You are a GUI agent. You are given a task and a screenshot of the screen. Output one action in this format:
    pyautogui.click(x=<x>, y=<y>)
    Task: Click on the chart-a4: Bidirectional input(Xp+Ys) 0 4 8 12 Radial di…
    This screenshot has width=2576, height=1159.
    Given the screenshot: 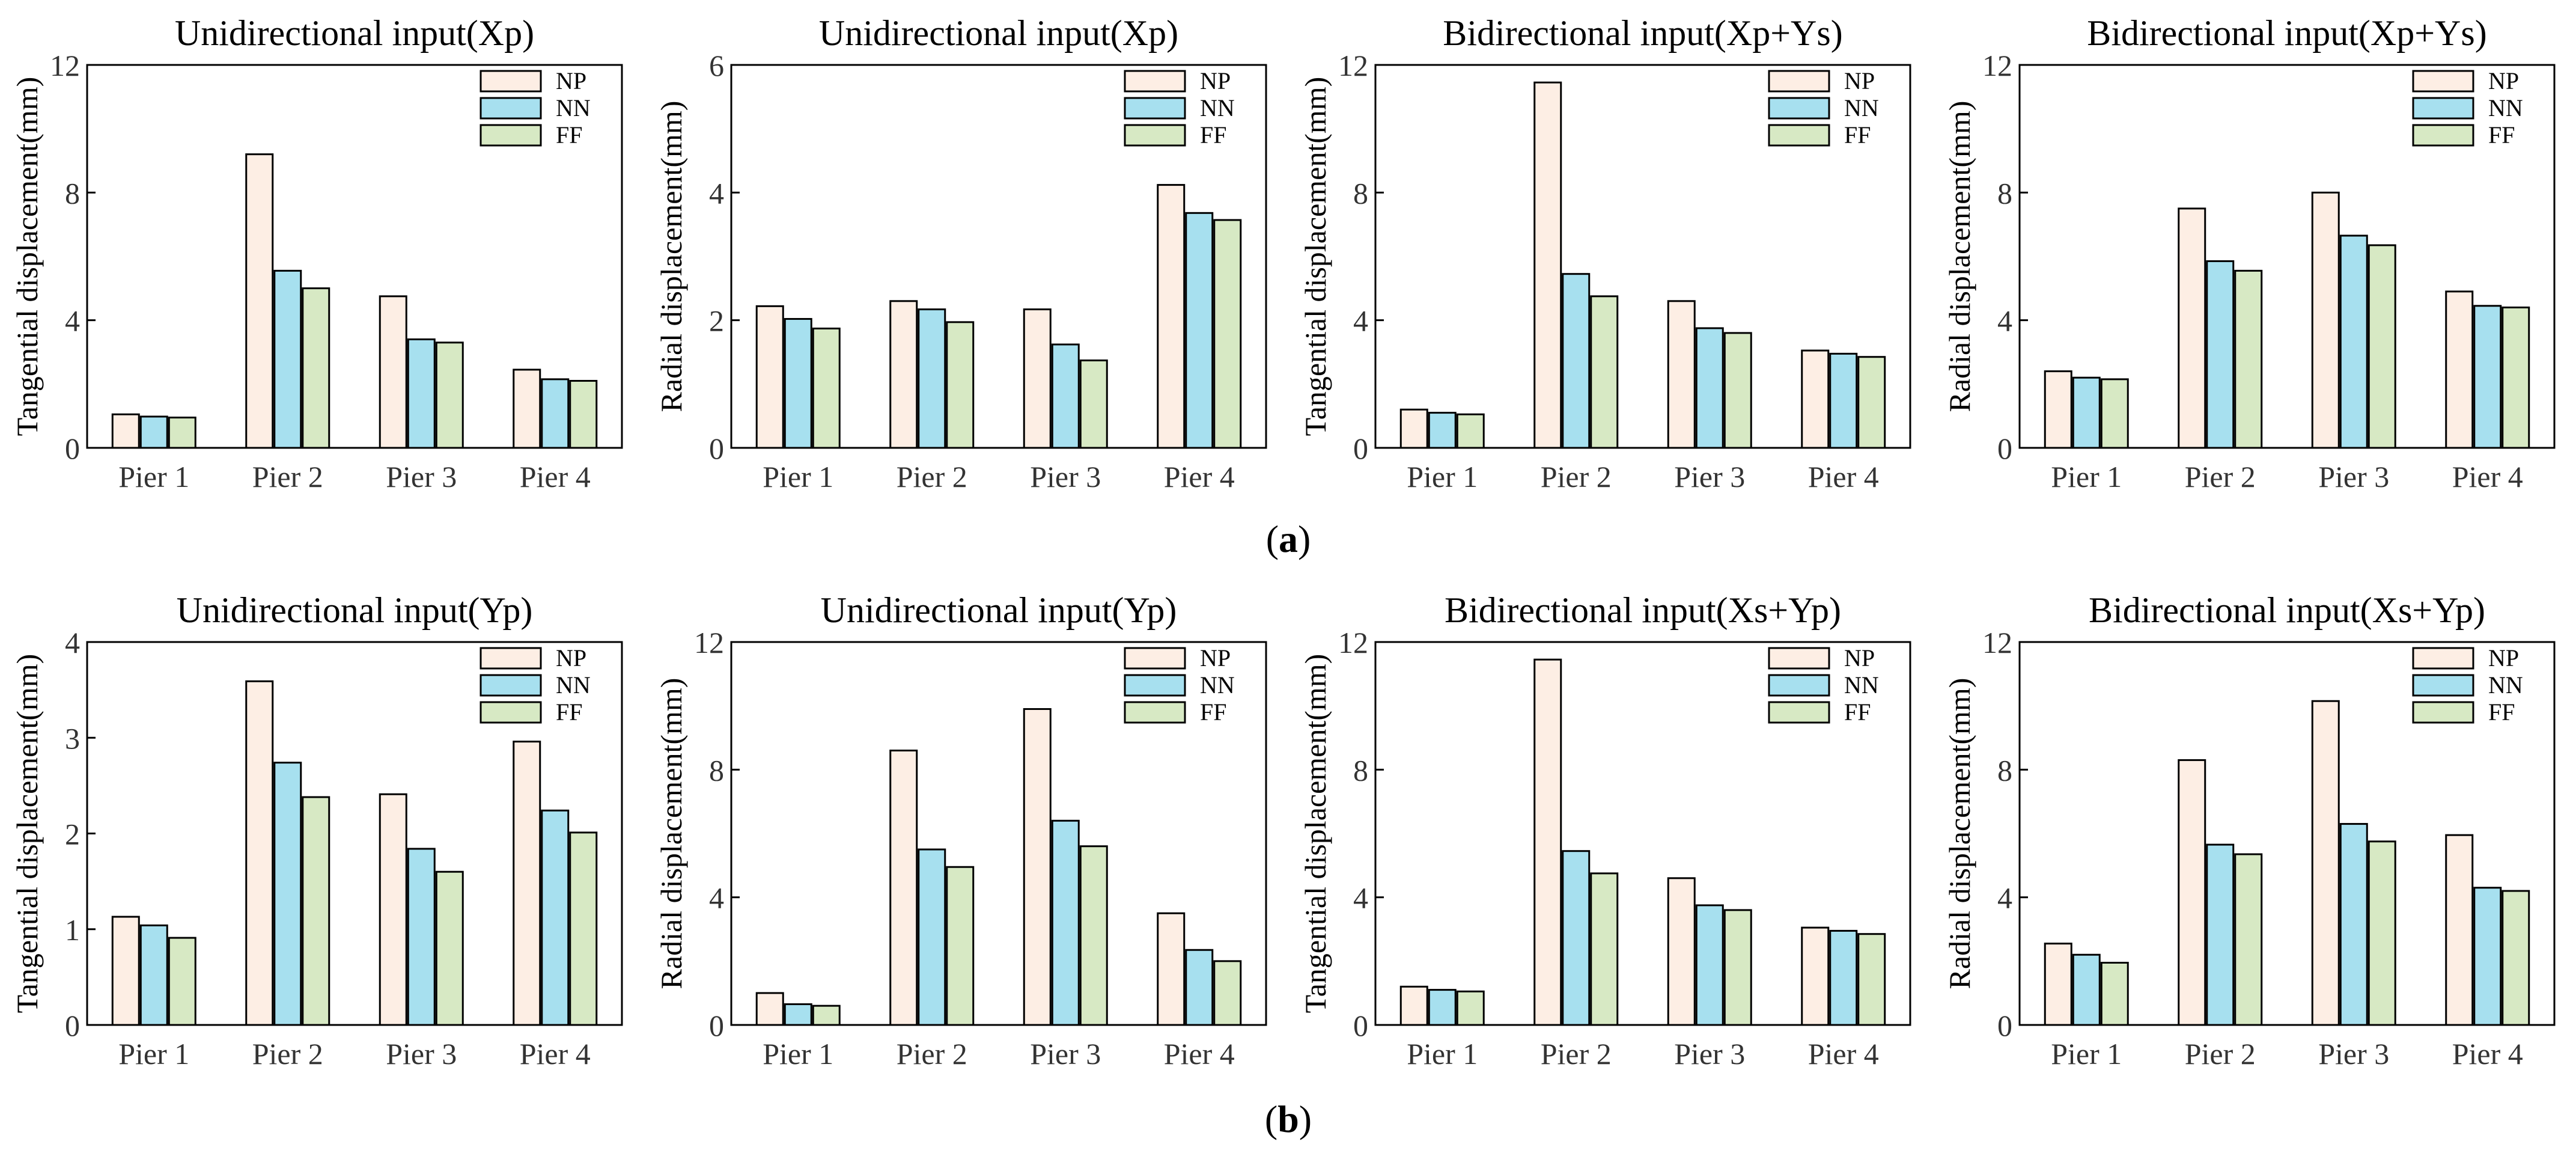 What is the action you would take?
    pyautogui.click(x=2254, y=249)
    